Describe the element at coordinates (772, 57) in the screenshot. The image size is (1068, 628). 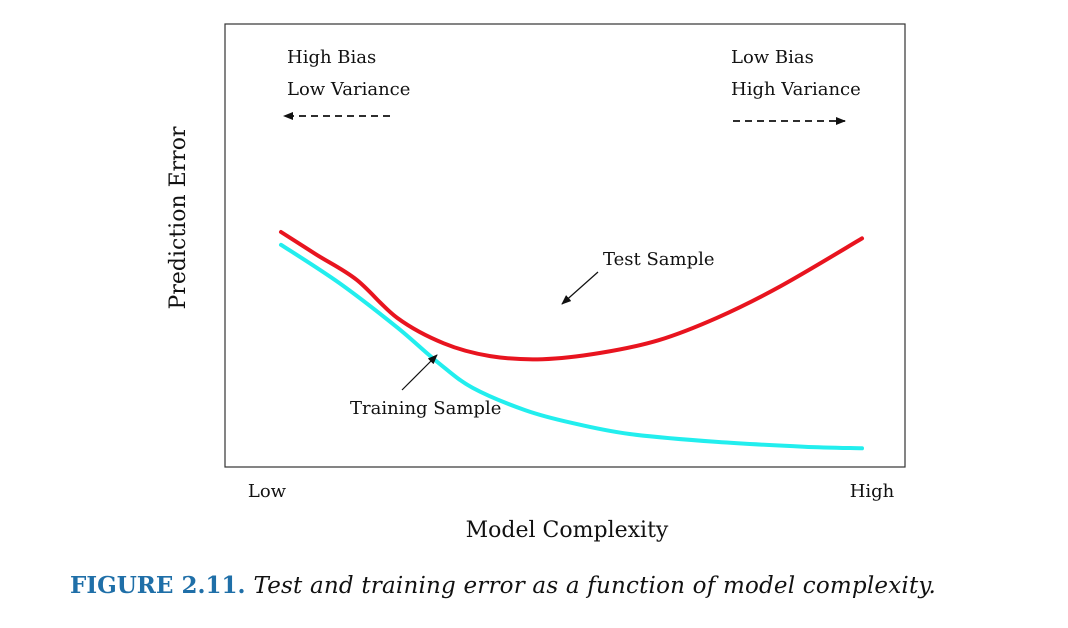
I see `annotation-low-bias: Low Bias` at that location.